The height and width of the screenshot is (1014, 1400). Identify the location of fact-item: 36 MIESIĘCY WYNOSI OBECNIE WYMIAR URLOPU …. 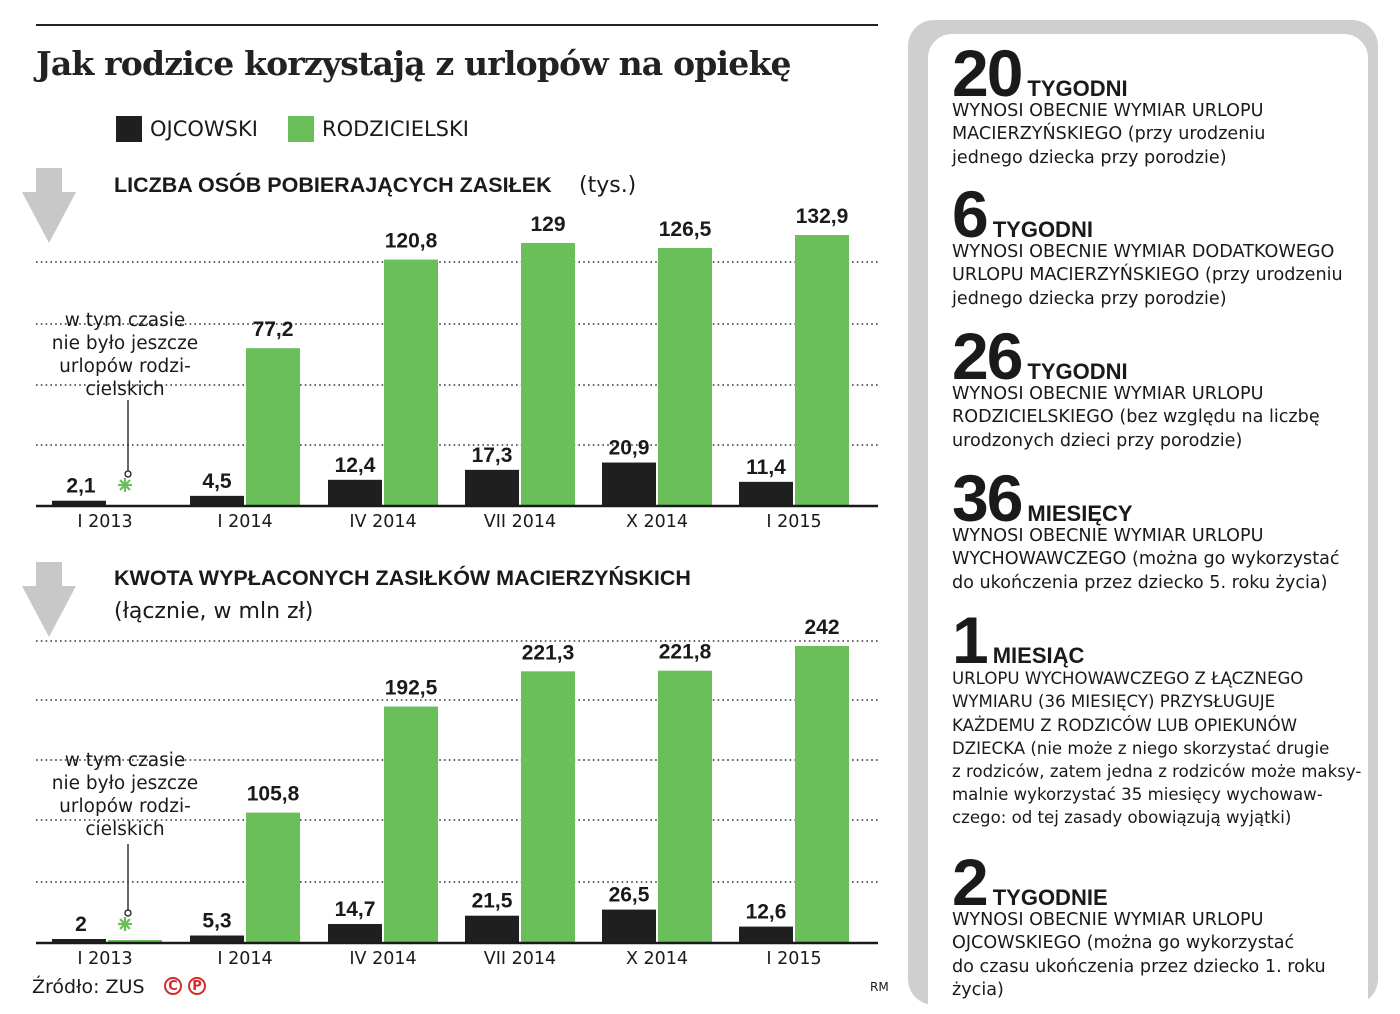
(1162, 530).